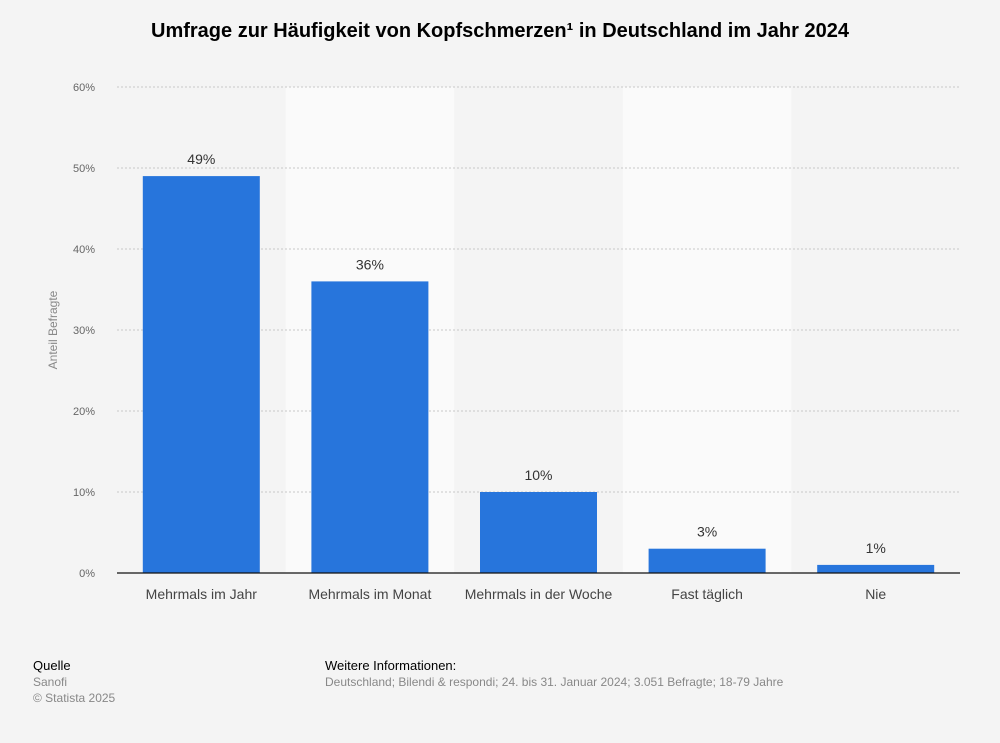 The height and width of the screenshot is (743, 1000). What do you see at coordinates (74, 698) in the screenshot?
I see `copyright: © Statista 2025` at bounding box center [74, 698].